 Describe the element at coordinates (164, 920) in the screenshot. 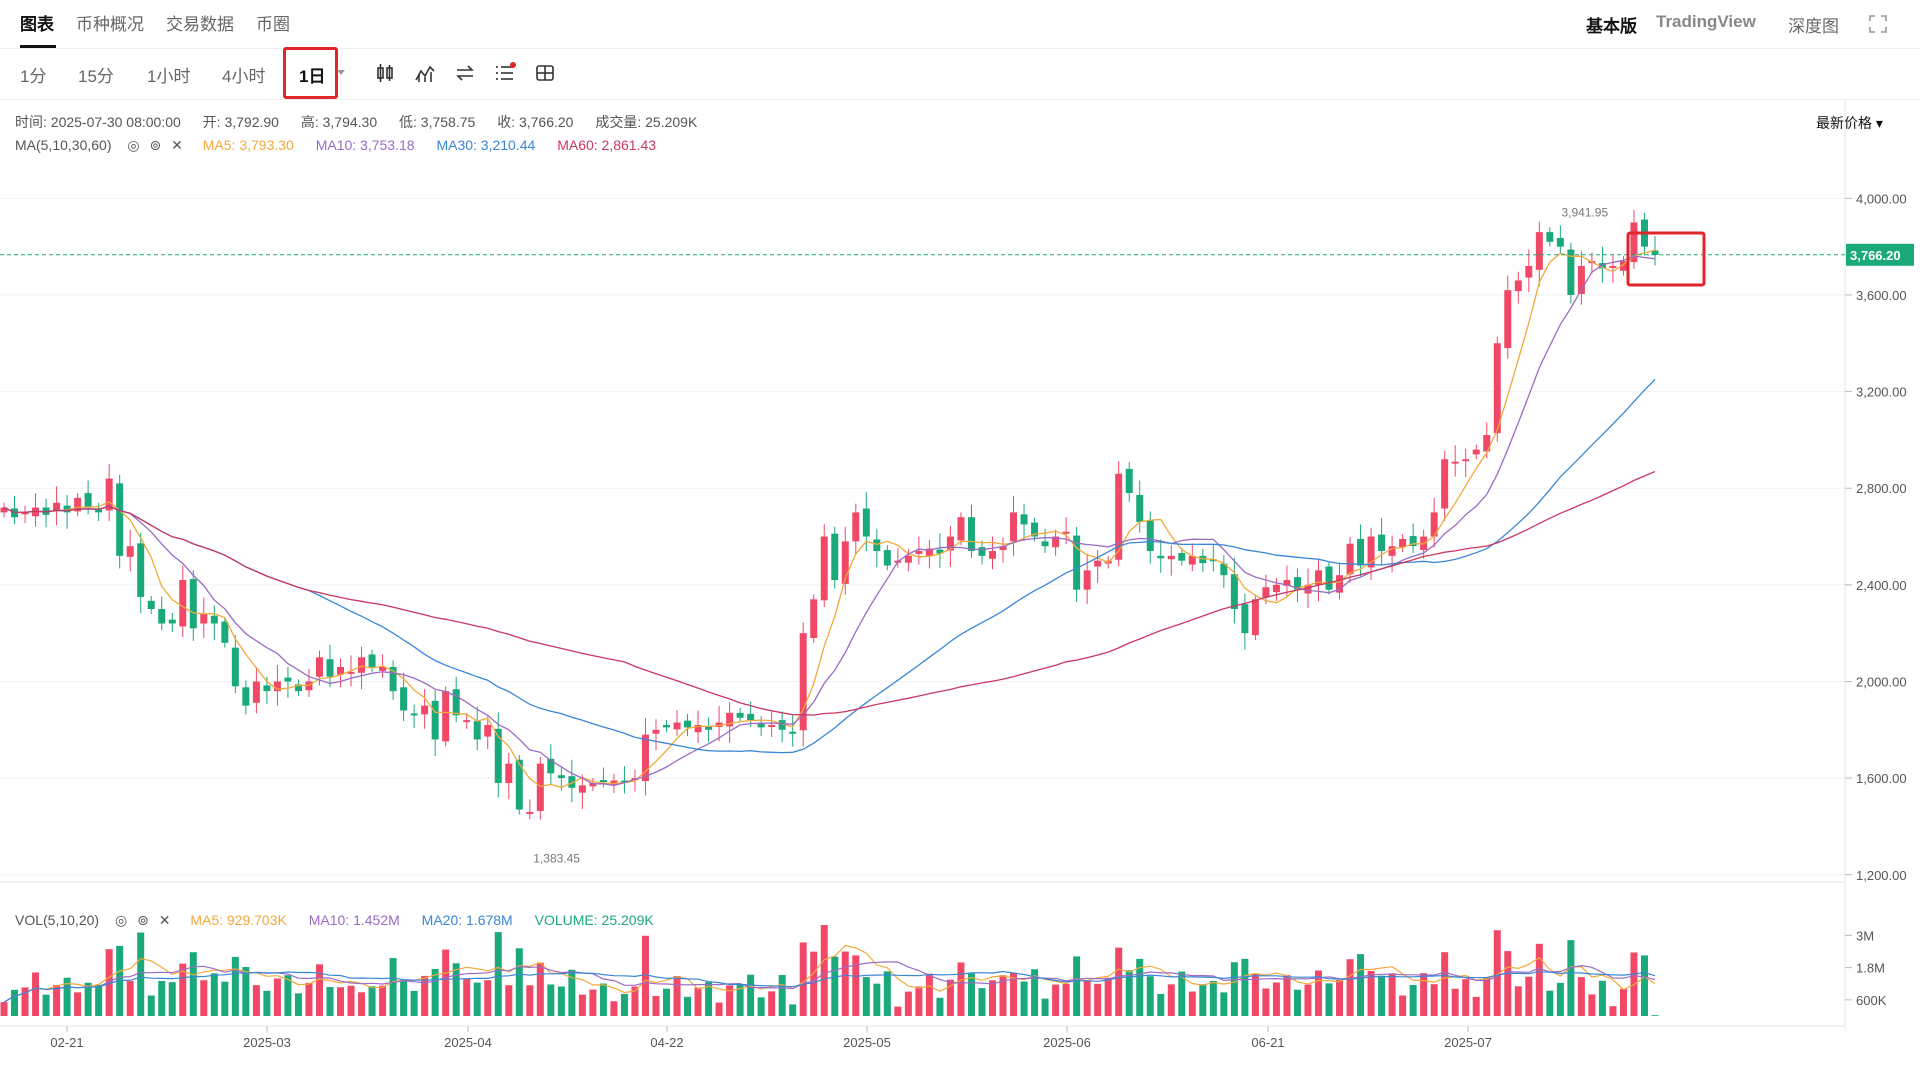

I see `vol-close-icon: ✕` at that location.